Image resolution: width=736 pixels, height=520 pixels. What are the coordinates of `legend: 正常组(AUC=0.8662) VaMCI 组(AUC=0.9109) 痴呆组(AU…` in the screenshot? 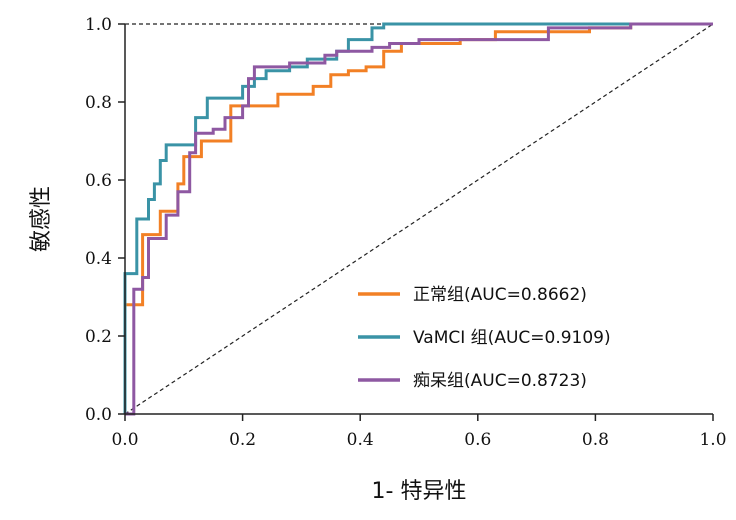 It's located at (484, 338).